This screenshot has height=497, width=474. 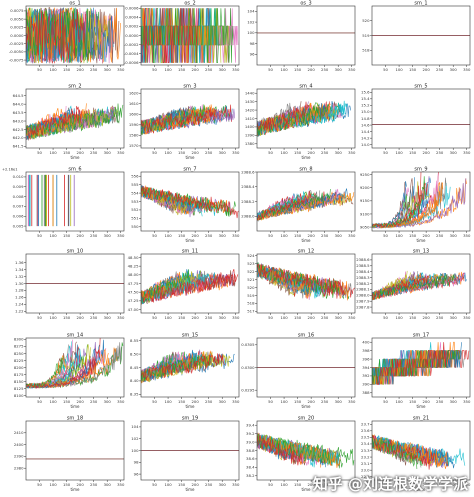 What do you see at coordinates (250, 425) in the screenshot?
I see `y-tick-label: 39.4` at bounding box center [250, 425].